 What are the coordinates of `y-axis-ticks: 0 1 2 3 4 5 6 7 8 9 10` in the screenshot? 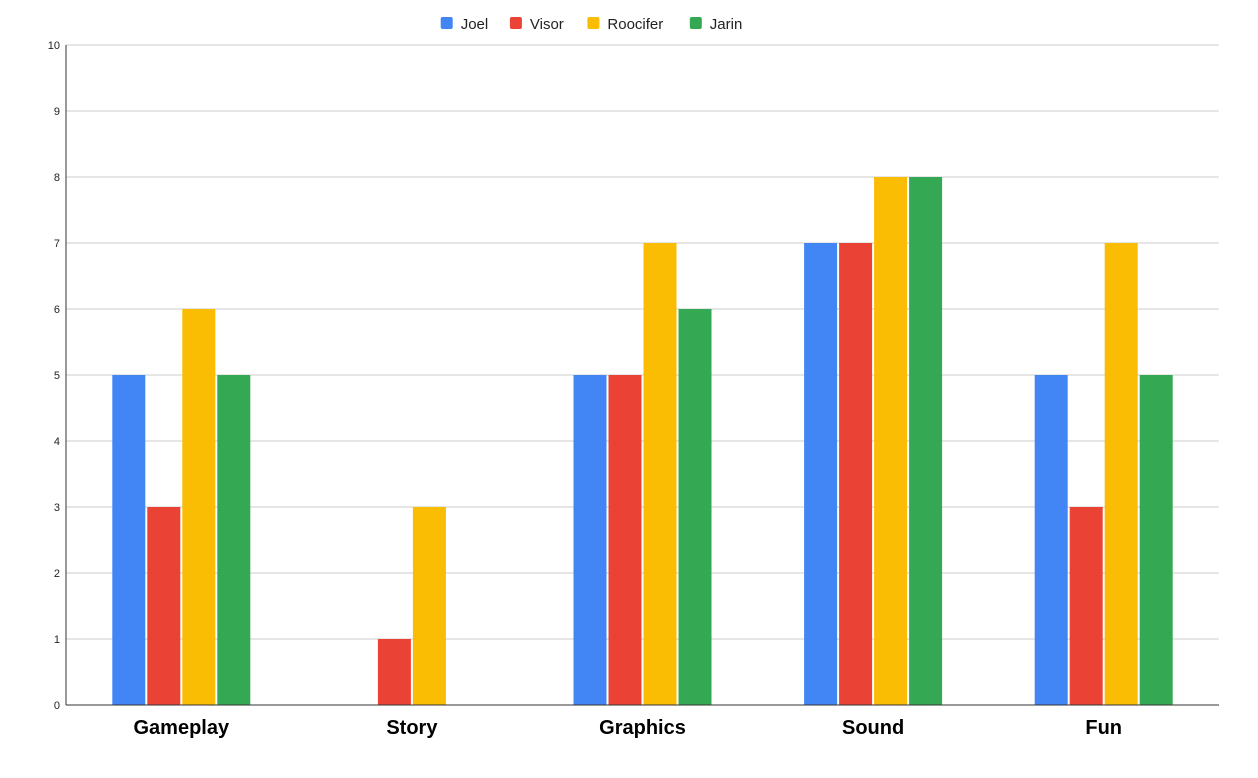 It's located at (54, 376).